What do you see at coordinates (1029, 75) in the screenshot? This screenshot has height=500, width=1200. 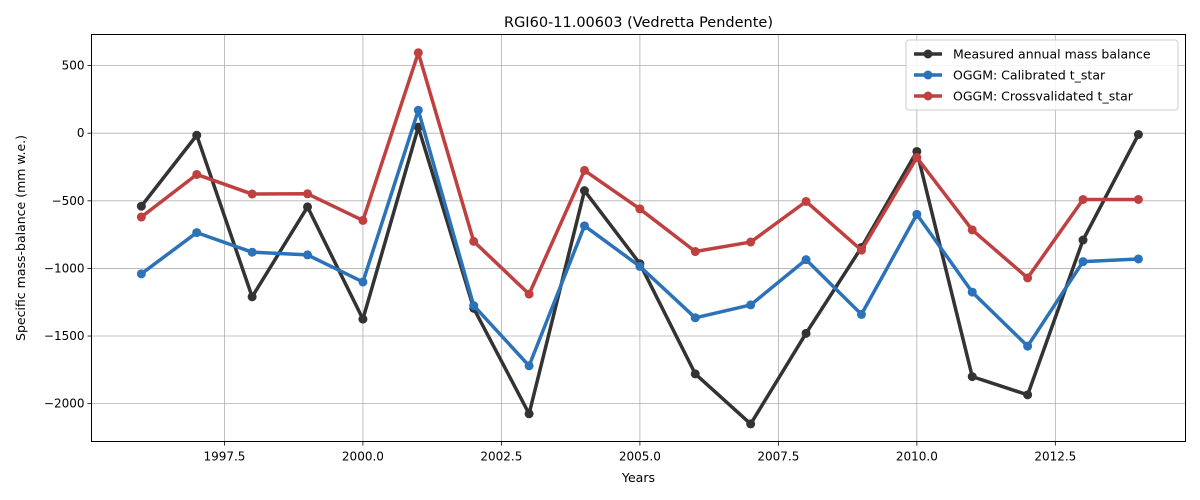 I see `legend-label: OGGM: Calibrated t_star` at bounding box center [1029, 75].